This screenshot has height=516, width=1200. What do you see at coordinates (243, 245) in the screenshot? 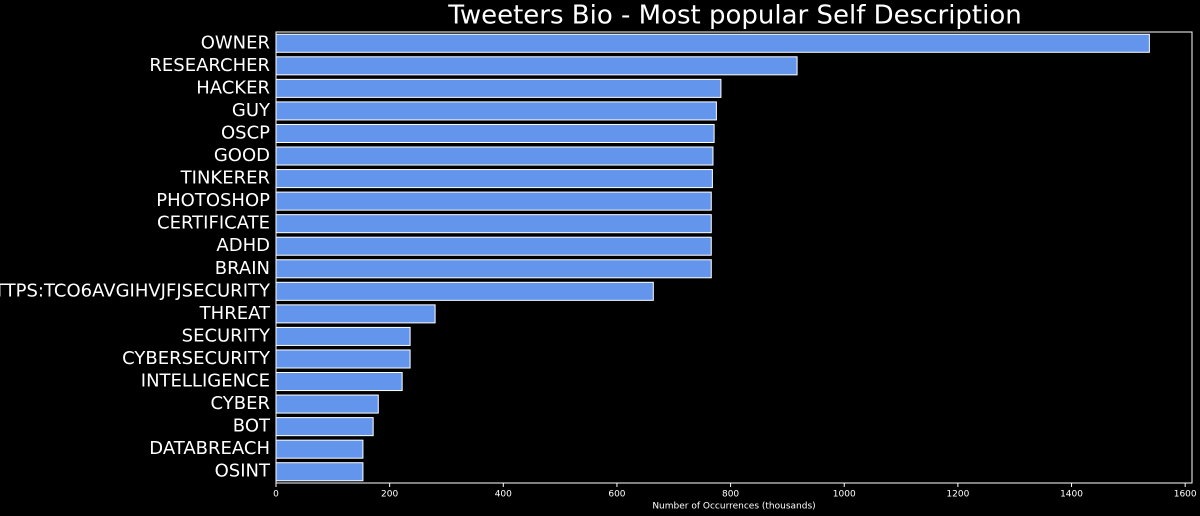
I see `y-tick-label: ADHD` at bounding box center [243, 245].